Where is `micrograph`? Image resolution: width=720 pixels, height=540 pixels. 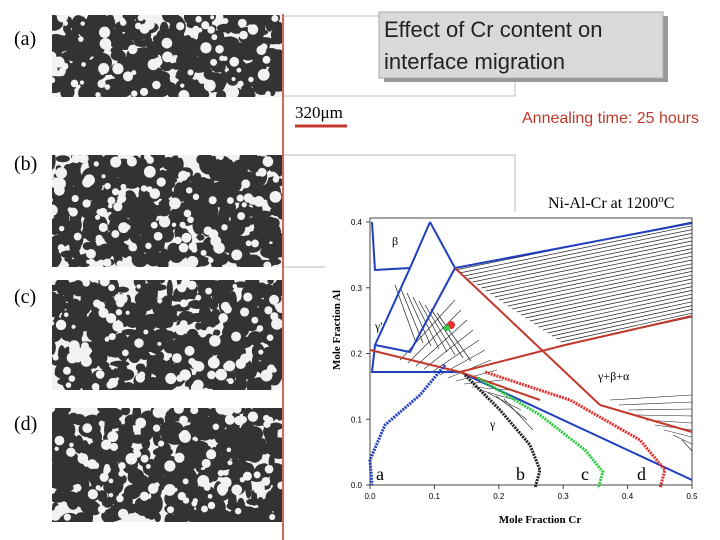 micrograph is located at coordinates (167, 211).